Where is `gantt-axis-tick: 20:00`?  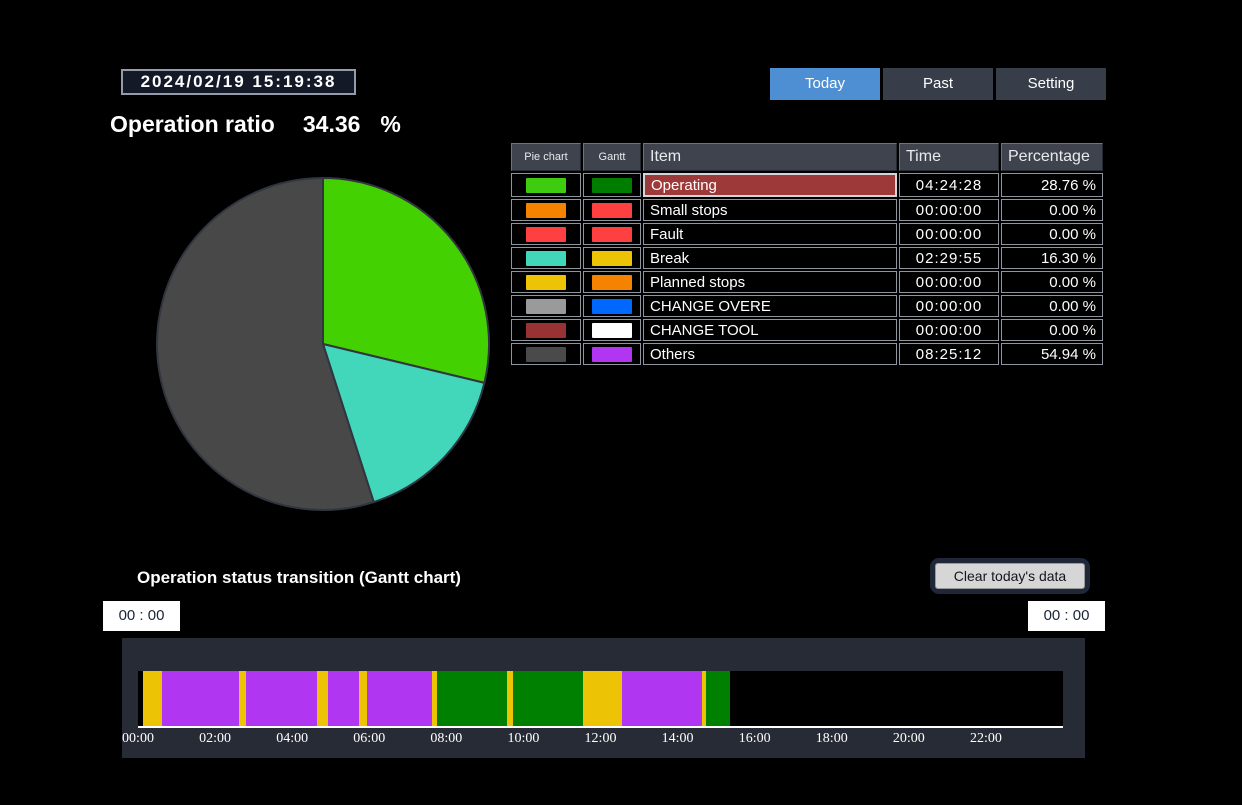 gantt-axis-tick: 20:00 is located at coordinates (908, 738).